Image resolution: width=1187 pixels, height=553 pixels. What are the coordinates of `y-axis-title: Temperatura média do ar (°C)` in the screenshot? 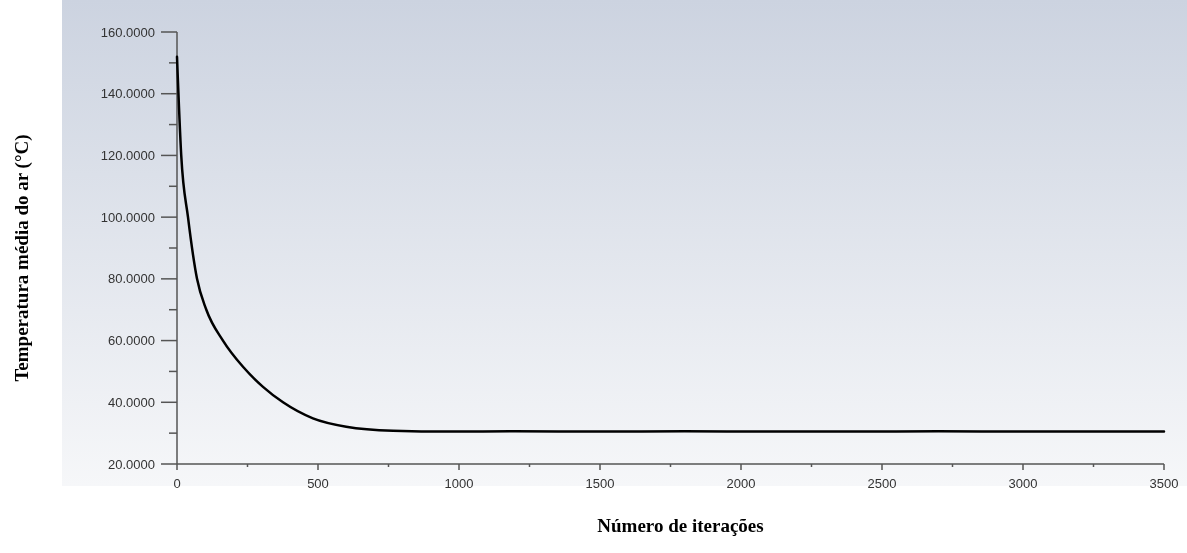 It's located at (22, 258).